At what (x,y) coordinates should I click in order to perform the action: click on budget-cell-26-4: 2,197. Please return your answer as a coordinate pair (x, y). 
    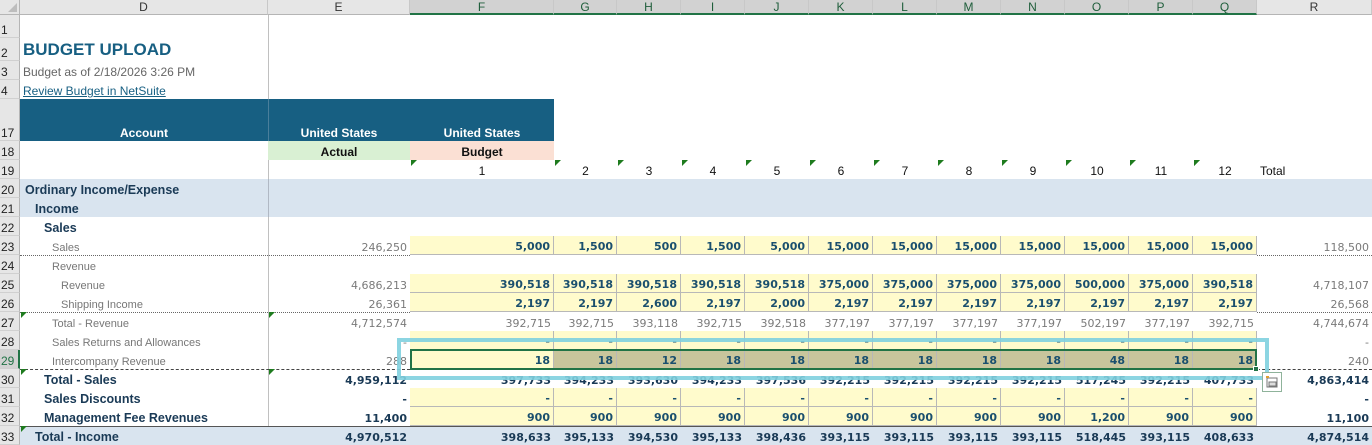
    Looking at the image, I should click on (713, 302).